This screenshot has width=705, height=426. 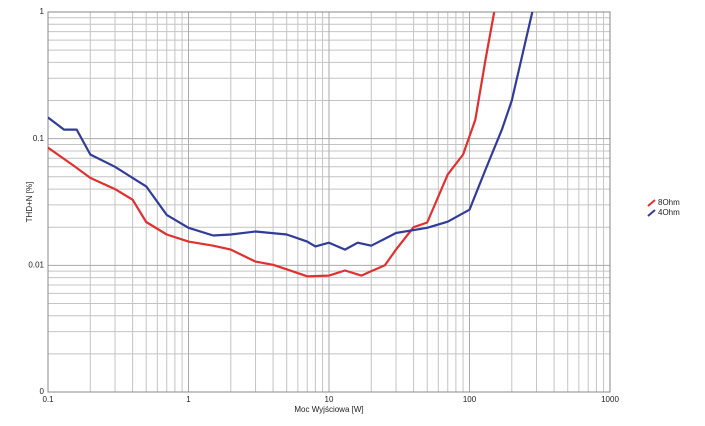 I want to click on x-tick-label: 10, so click(x=329, y=399).